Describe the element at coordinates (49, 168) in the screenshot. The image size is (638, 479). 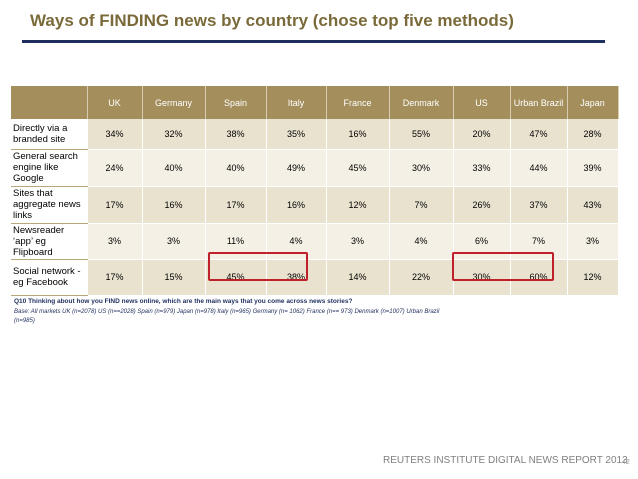
I see `row-label: General search engine like Google` at that location.